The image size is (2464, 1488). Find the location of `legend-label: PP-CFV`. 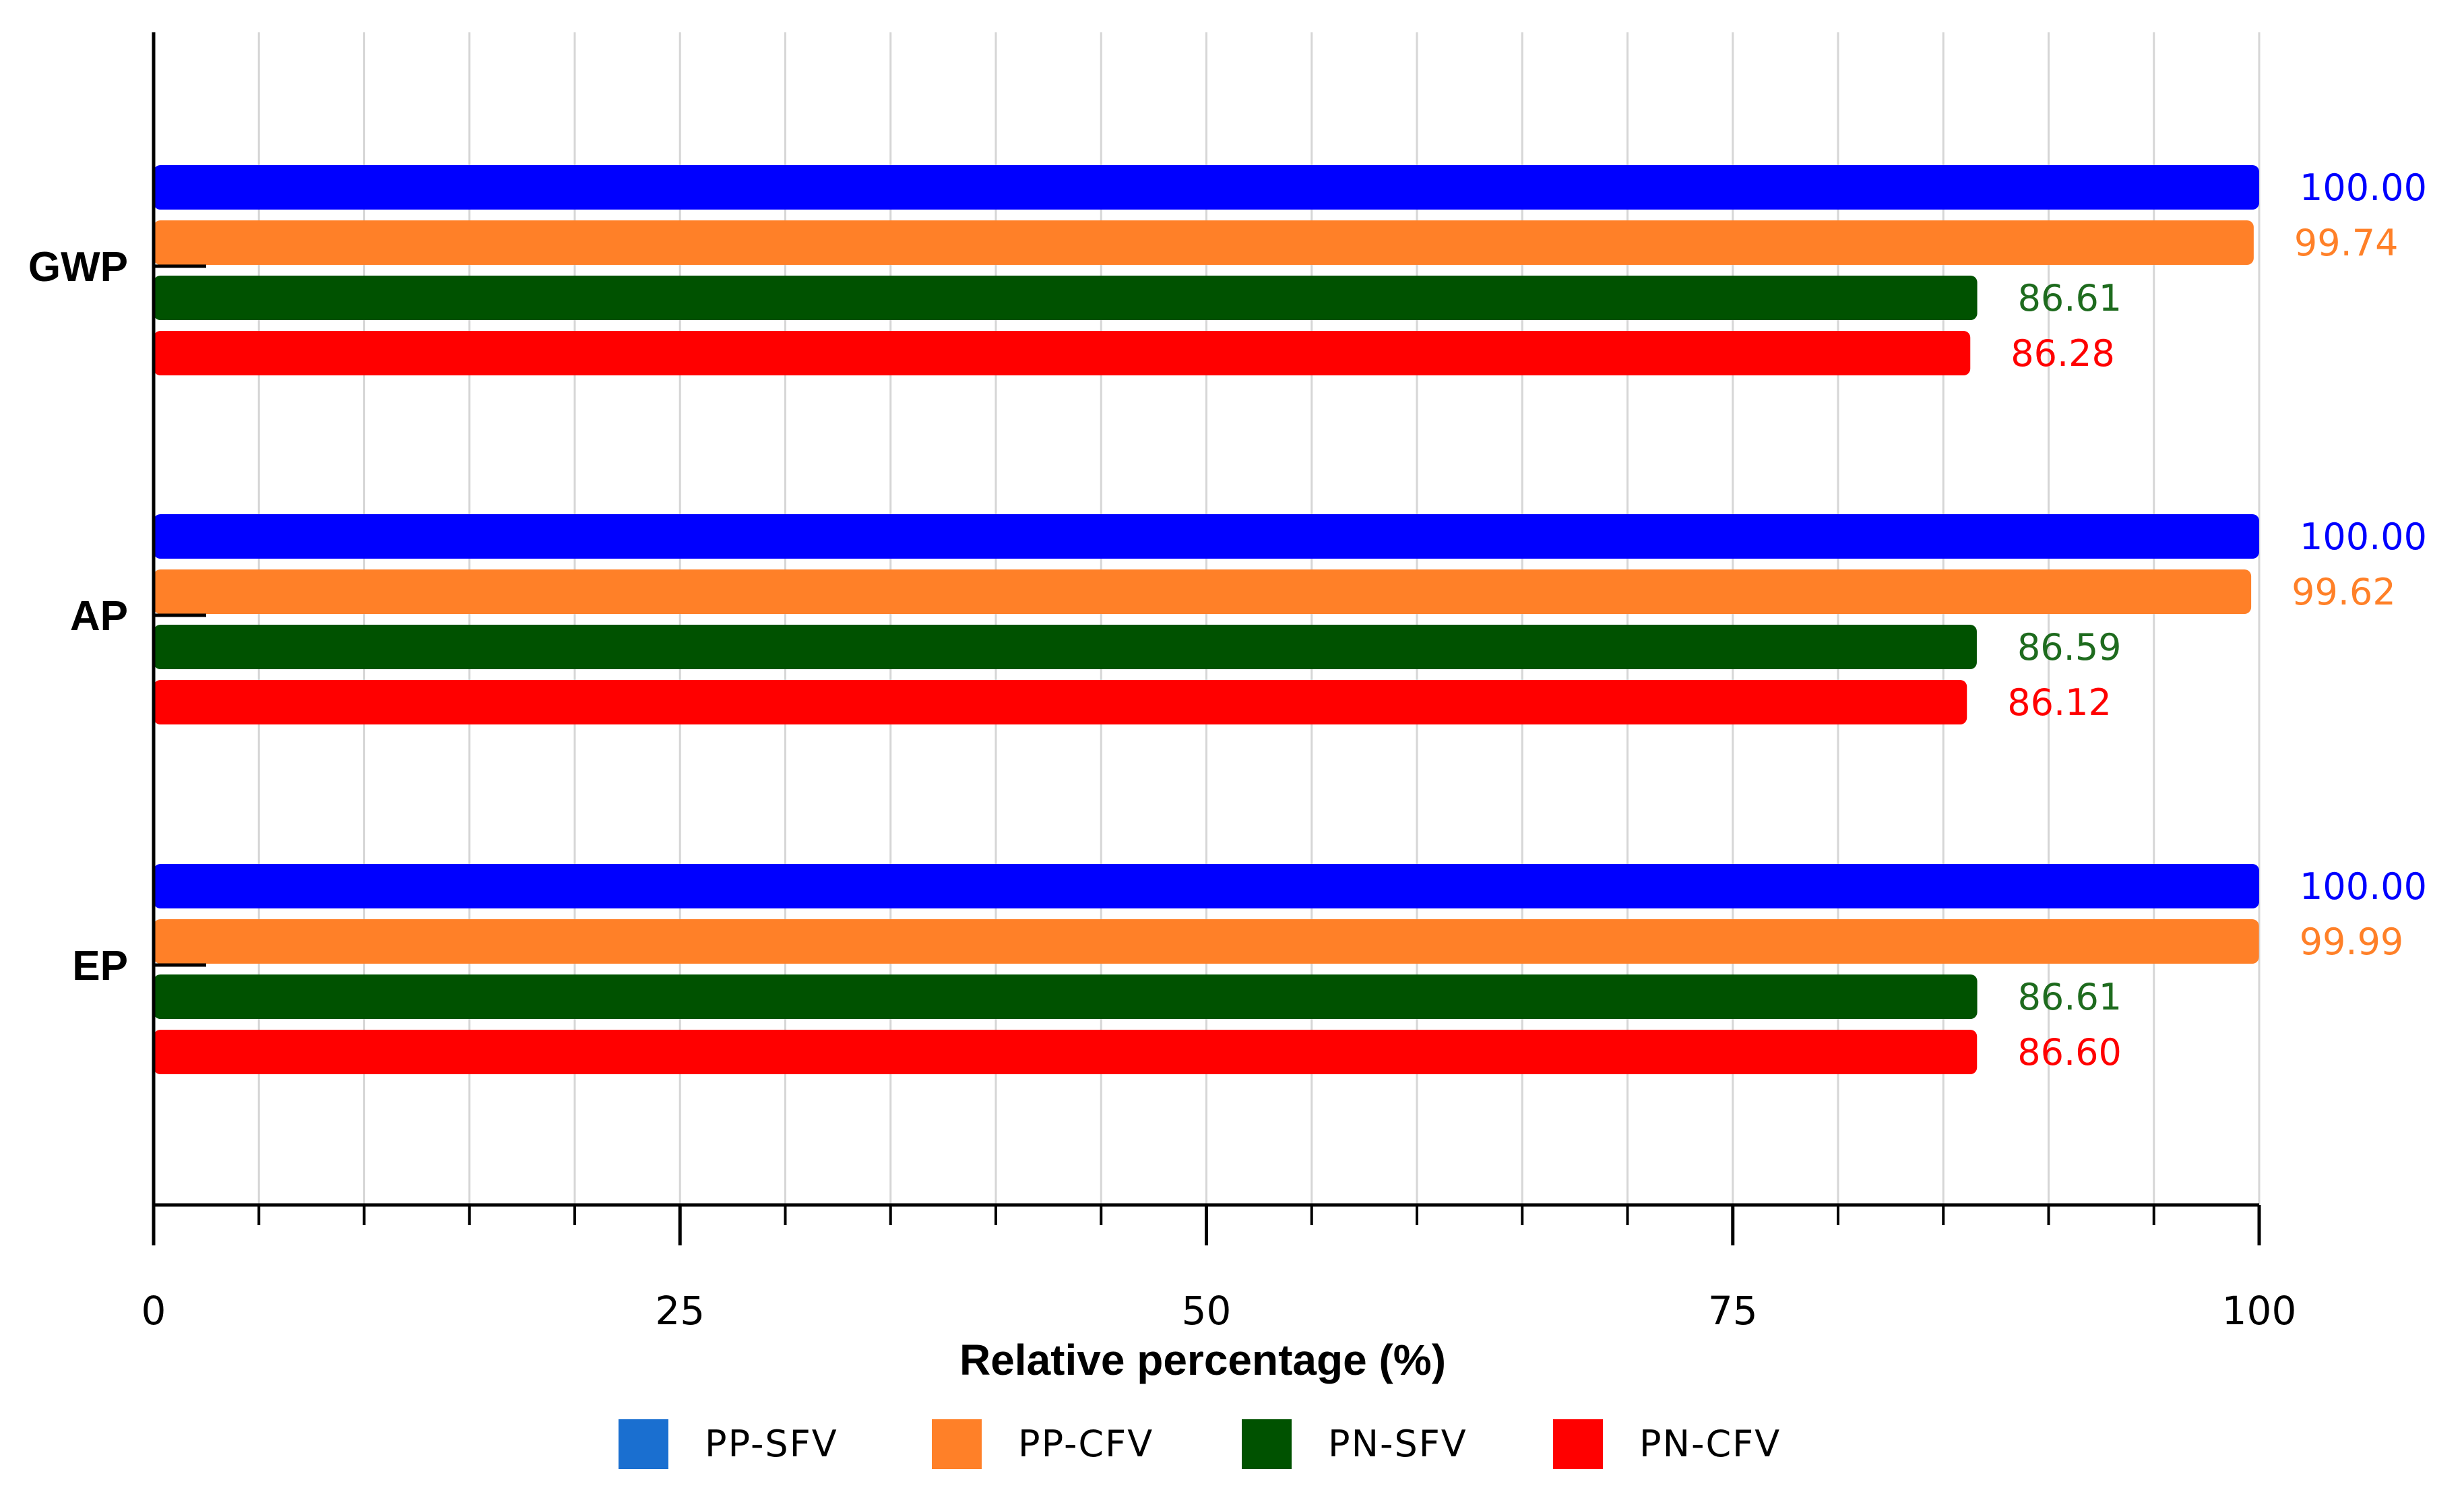

legend-label: PP-CFV is located at coordinates (1086, 1444).